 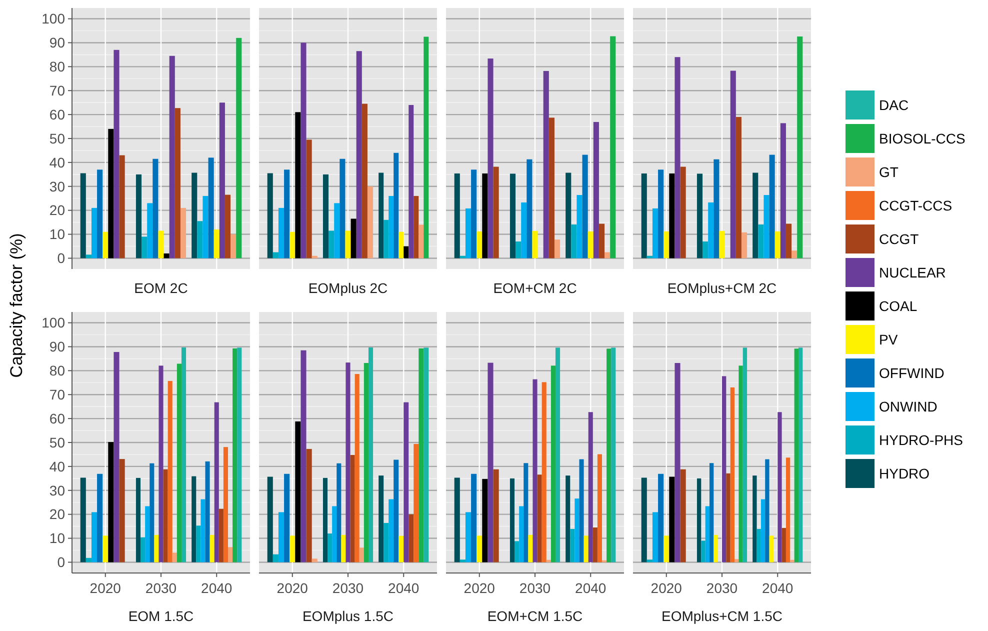 I want to click on text: EOM+CM 1.5C, so click(x=535, y=616).